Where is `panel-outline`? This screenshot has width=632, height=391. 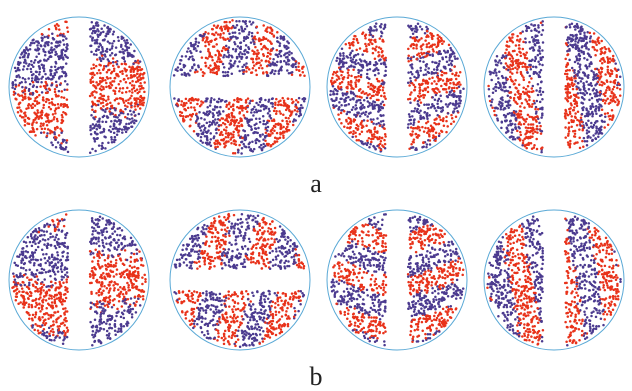
panel-outline is located at coordinates (240, 87).